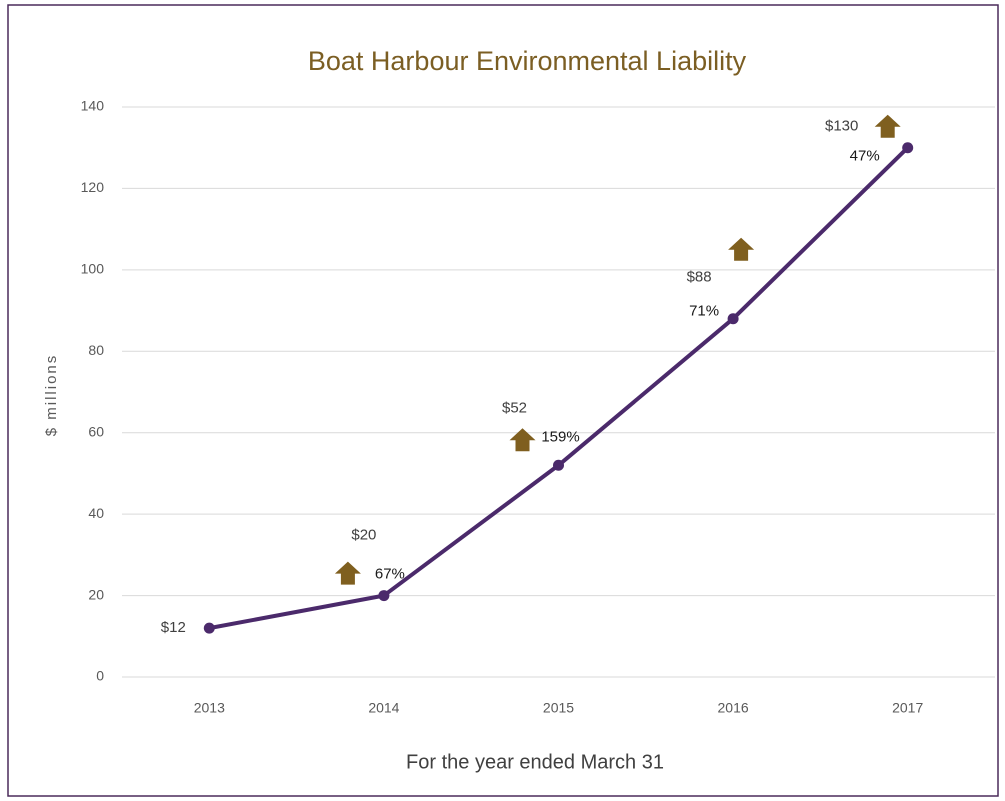 This screenshot has width=1005, height=801. I want to click on value-label: $88, so click(699, 277).